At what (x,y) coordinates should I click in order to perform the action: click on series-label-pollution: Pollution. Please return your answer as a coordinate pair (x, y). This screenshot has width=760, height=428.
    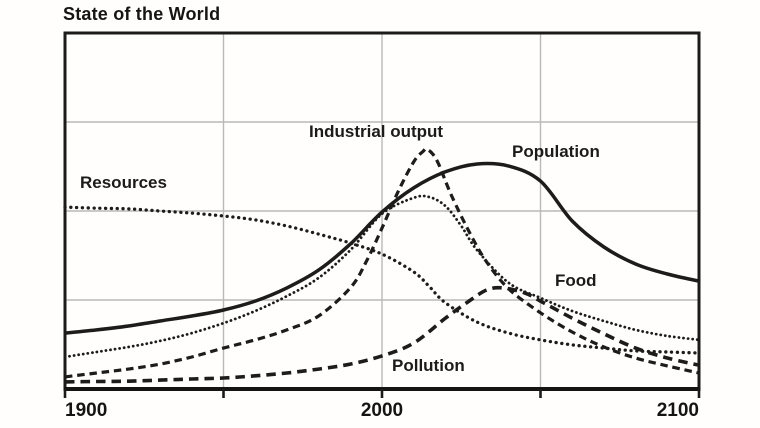
    Looking at the image, I should click on (428, 365).